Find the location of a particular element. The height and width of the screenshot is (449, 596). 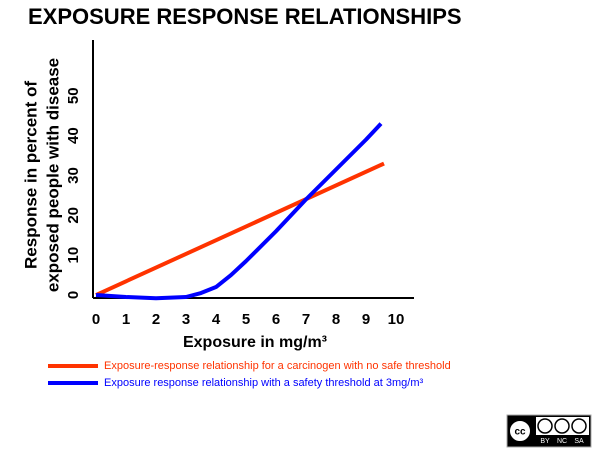

y-tick-label: 20 is located at coordinates (73, 215).